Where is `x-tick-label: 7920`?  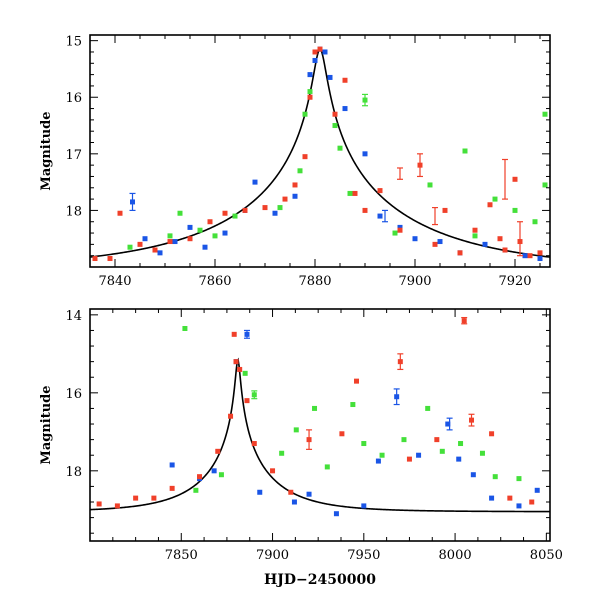
x-tick-label: 7920 is located at coordinates (514, 281).